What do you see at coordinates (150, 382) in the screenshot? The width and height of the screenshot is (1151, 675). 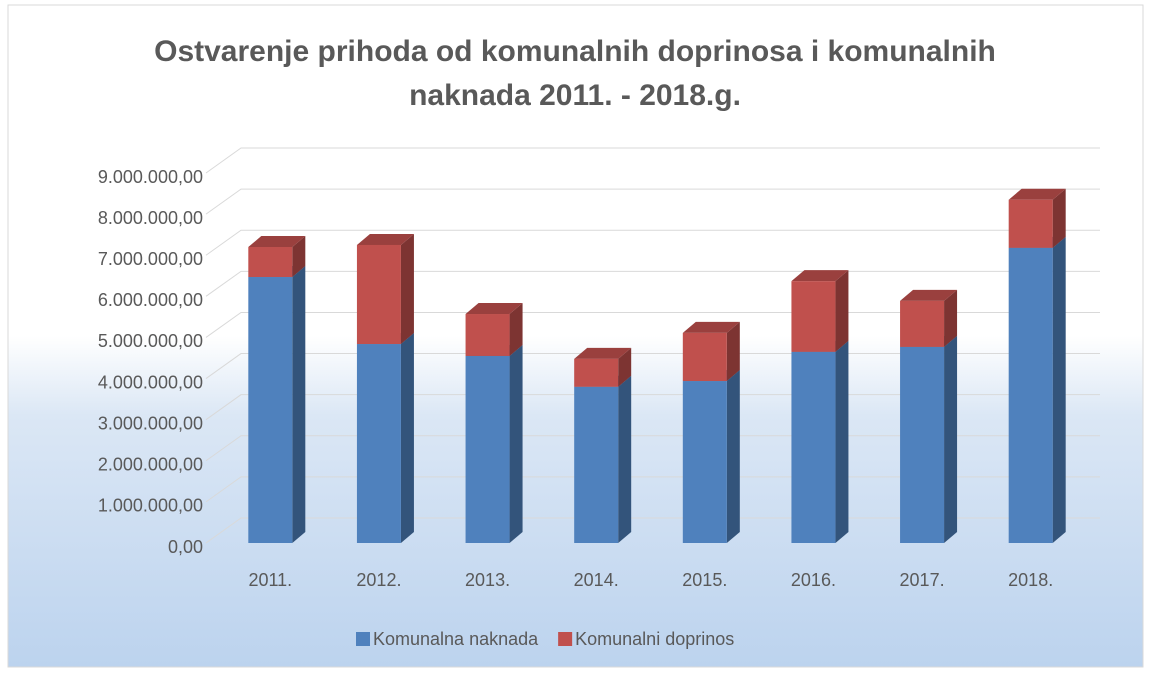 I see `y-tick-label: 4.000.000,00` at bounding box center [150, 382].